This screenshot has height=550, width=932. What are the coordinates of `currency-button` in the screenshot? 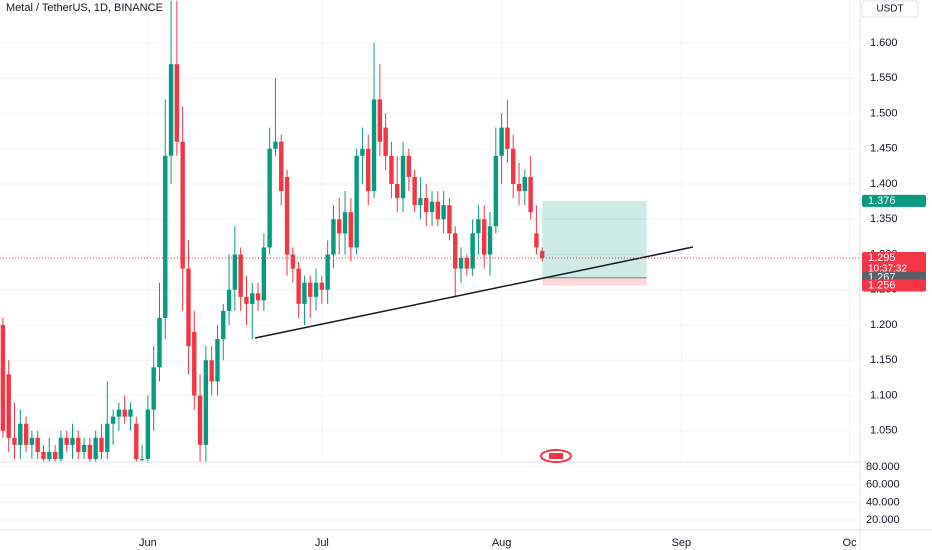 It's located at (890, 9).